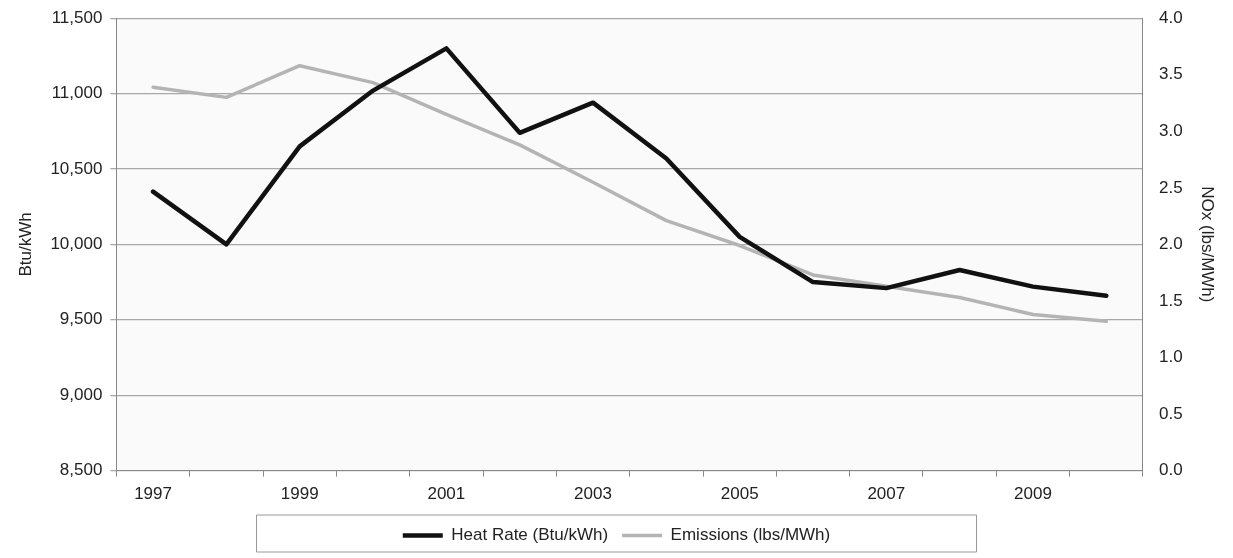 The width and height of the screenshot is (1233, 558). What do you see at coordinates (77, 17) in the screenshot?
I see `y-tick-label: 11,500` at bounding box center [77, 17].